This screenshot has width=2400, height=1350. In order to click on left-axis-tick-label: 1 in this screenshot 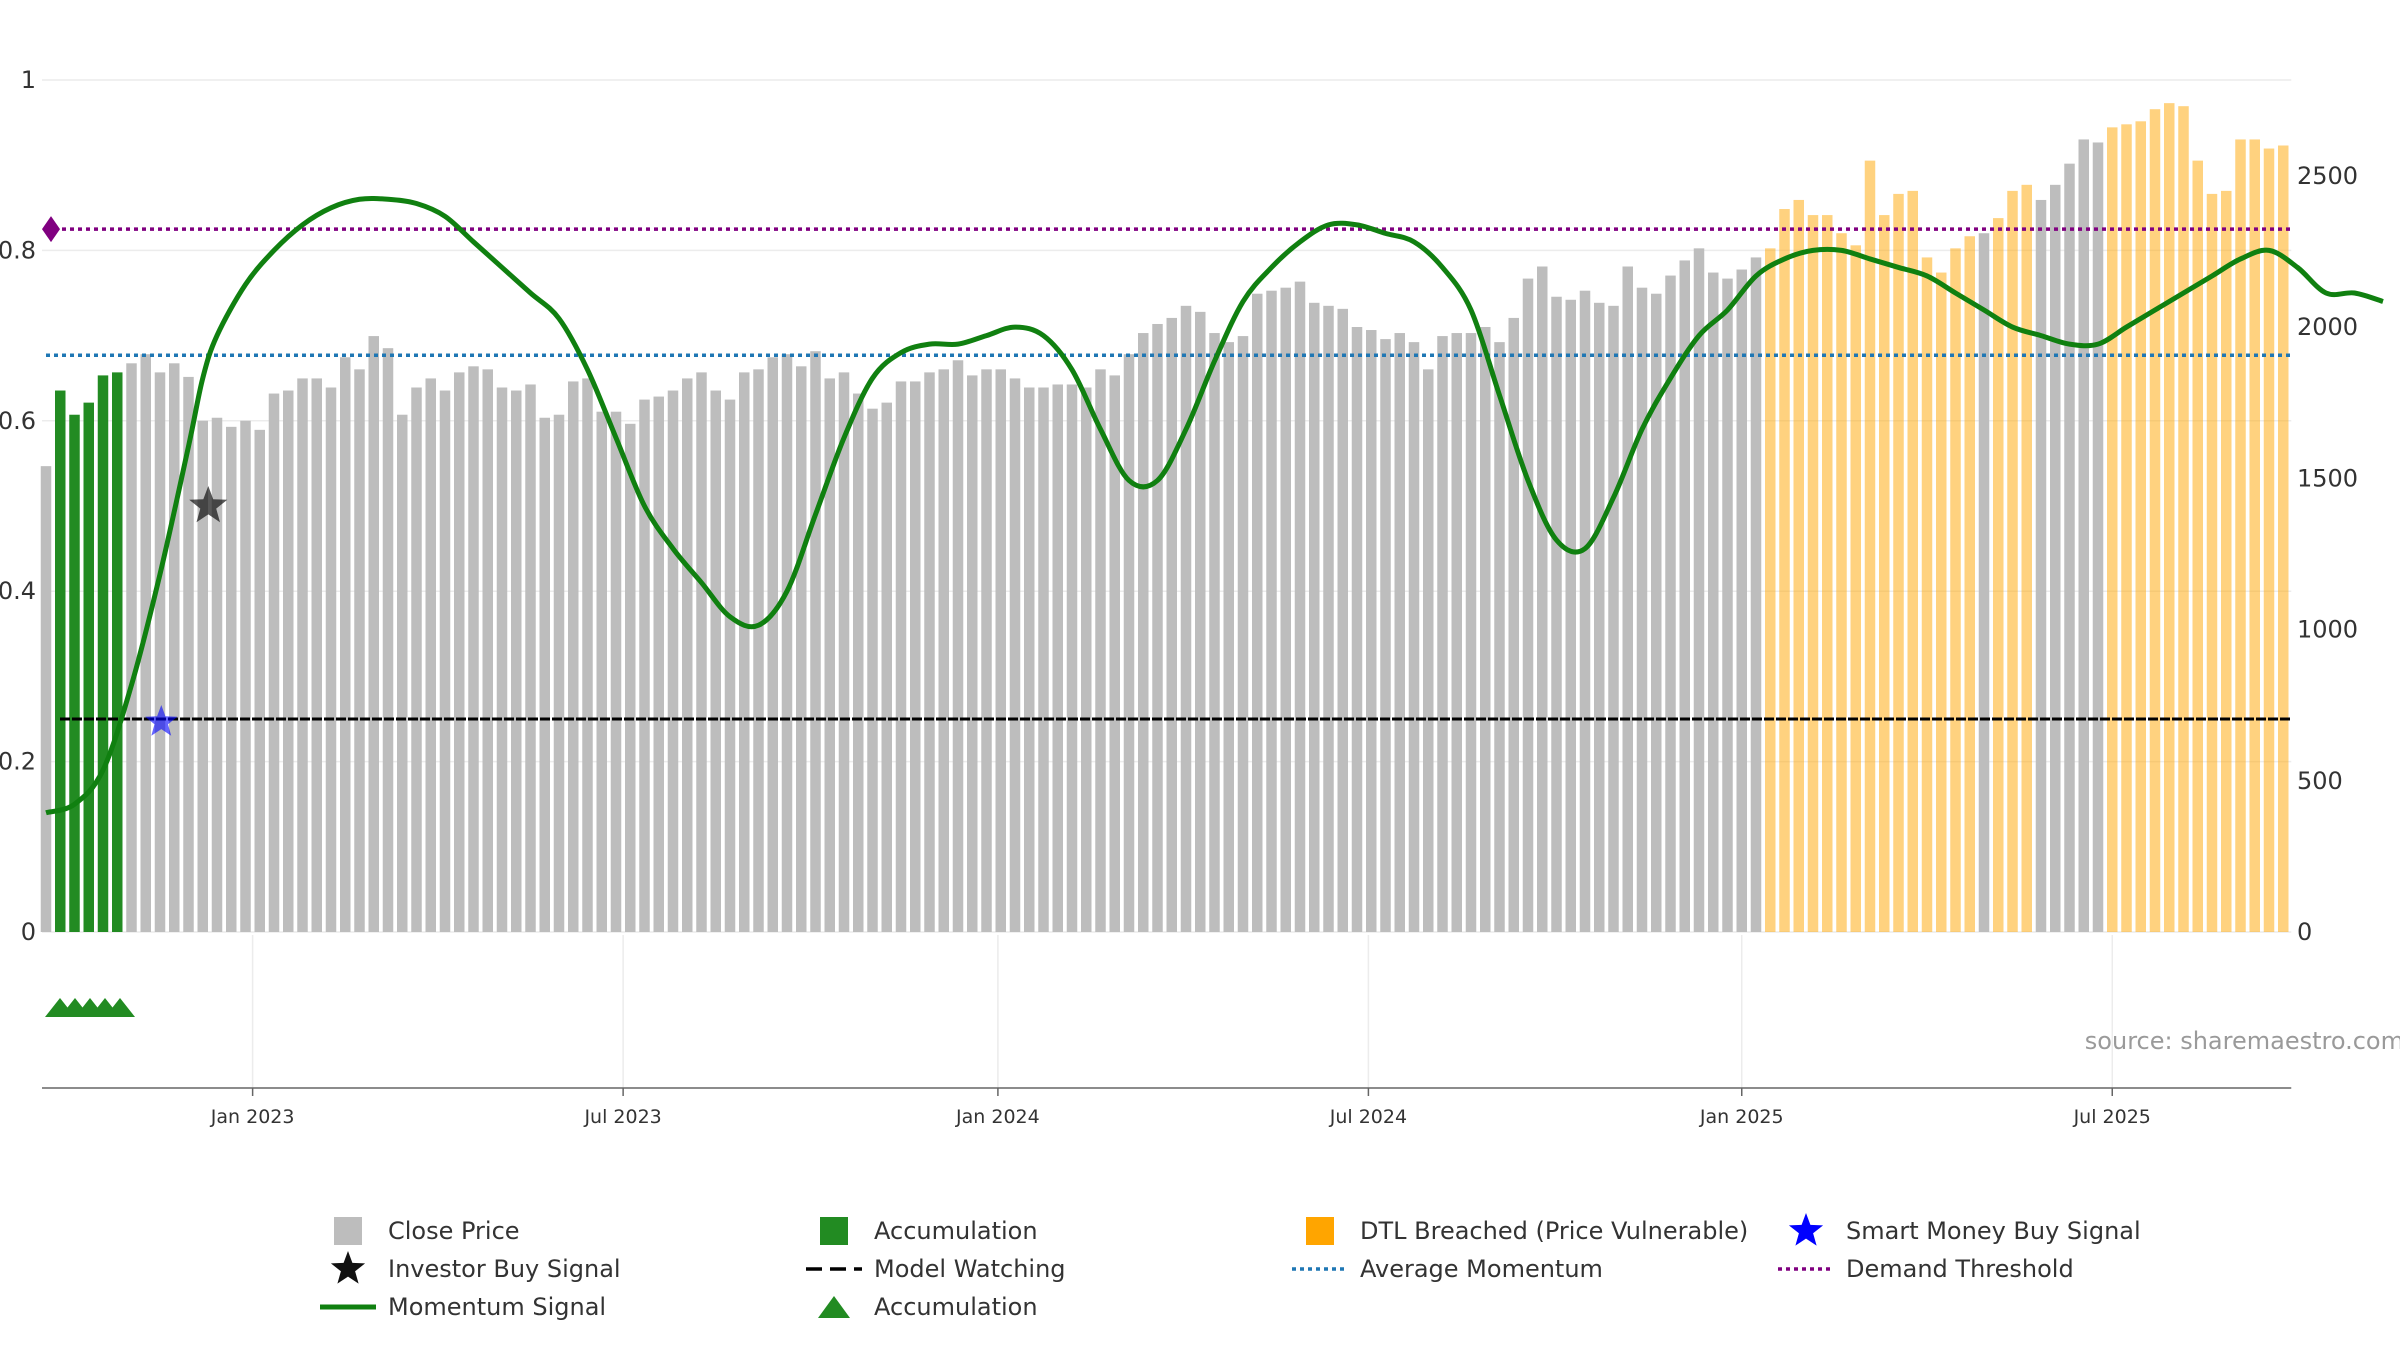, I will do `click(28, 80)`.